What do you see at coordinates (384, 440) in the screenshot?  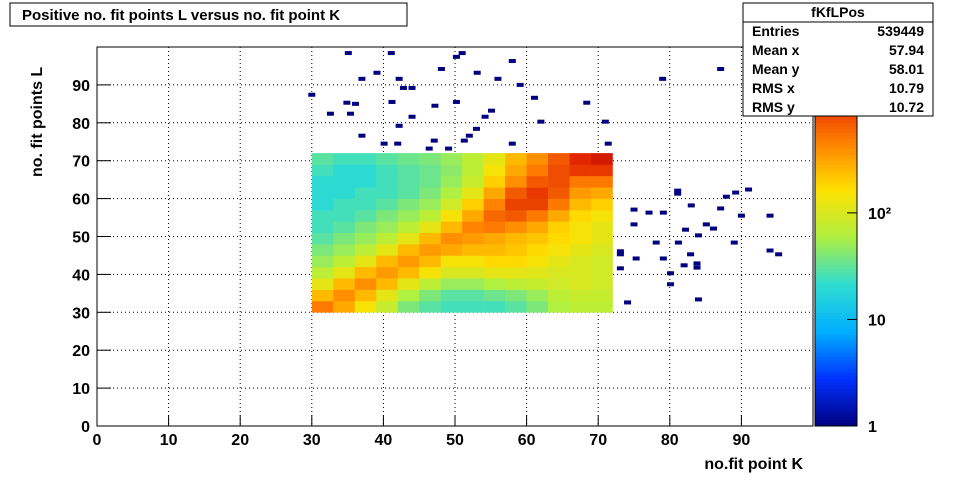 I see `x-tick-label: 40` at bounding box center [384, 440].